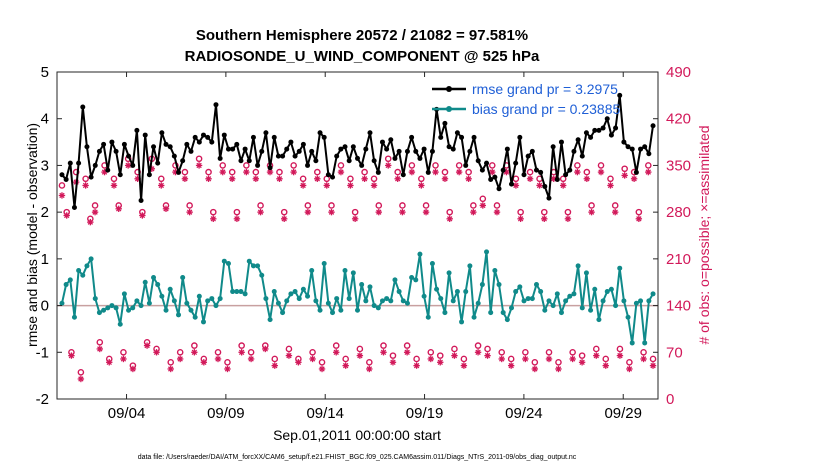 The width and height of the screenshot is (830, 470). Describe the element at coordinates (678, 306) in the screenshot. I see `y-right-tick-label: 140` at that location.